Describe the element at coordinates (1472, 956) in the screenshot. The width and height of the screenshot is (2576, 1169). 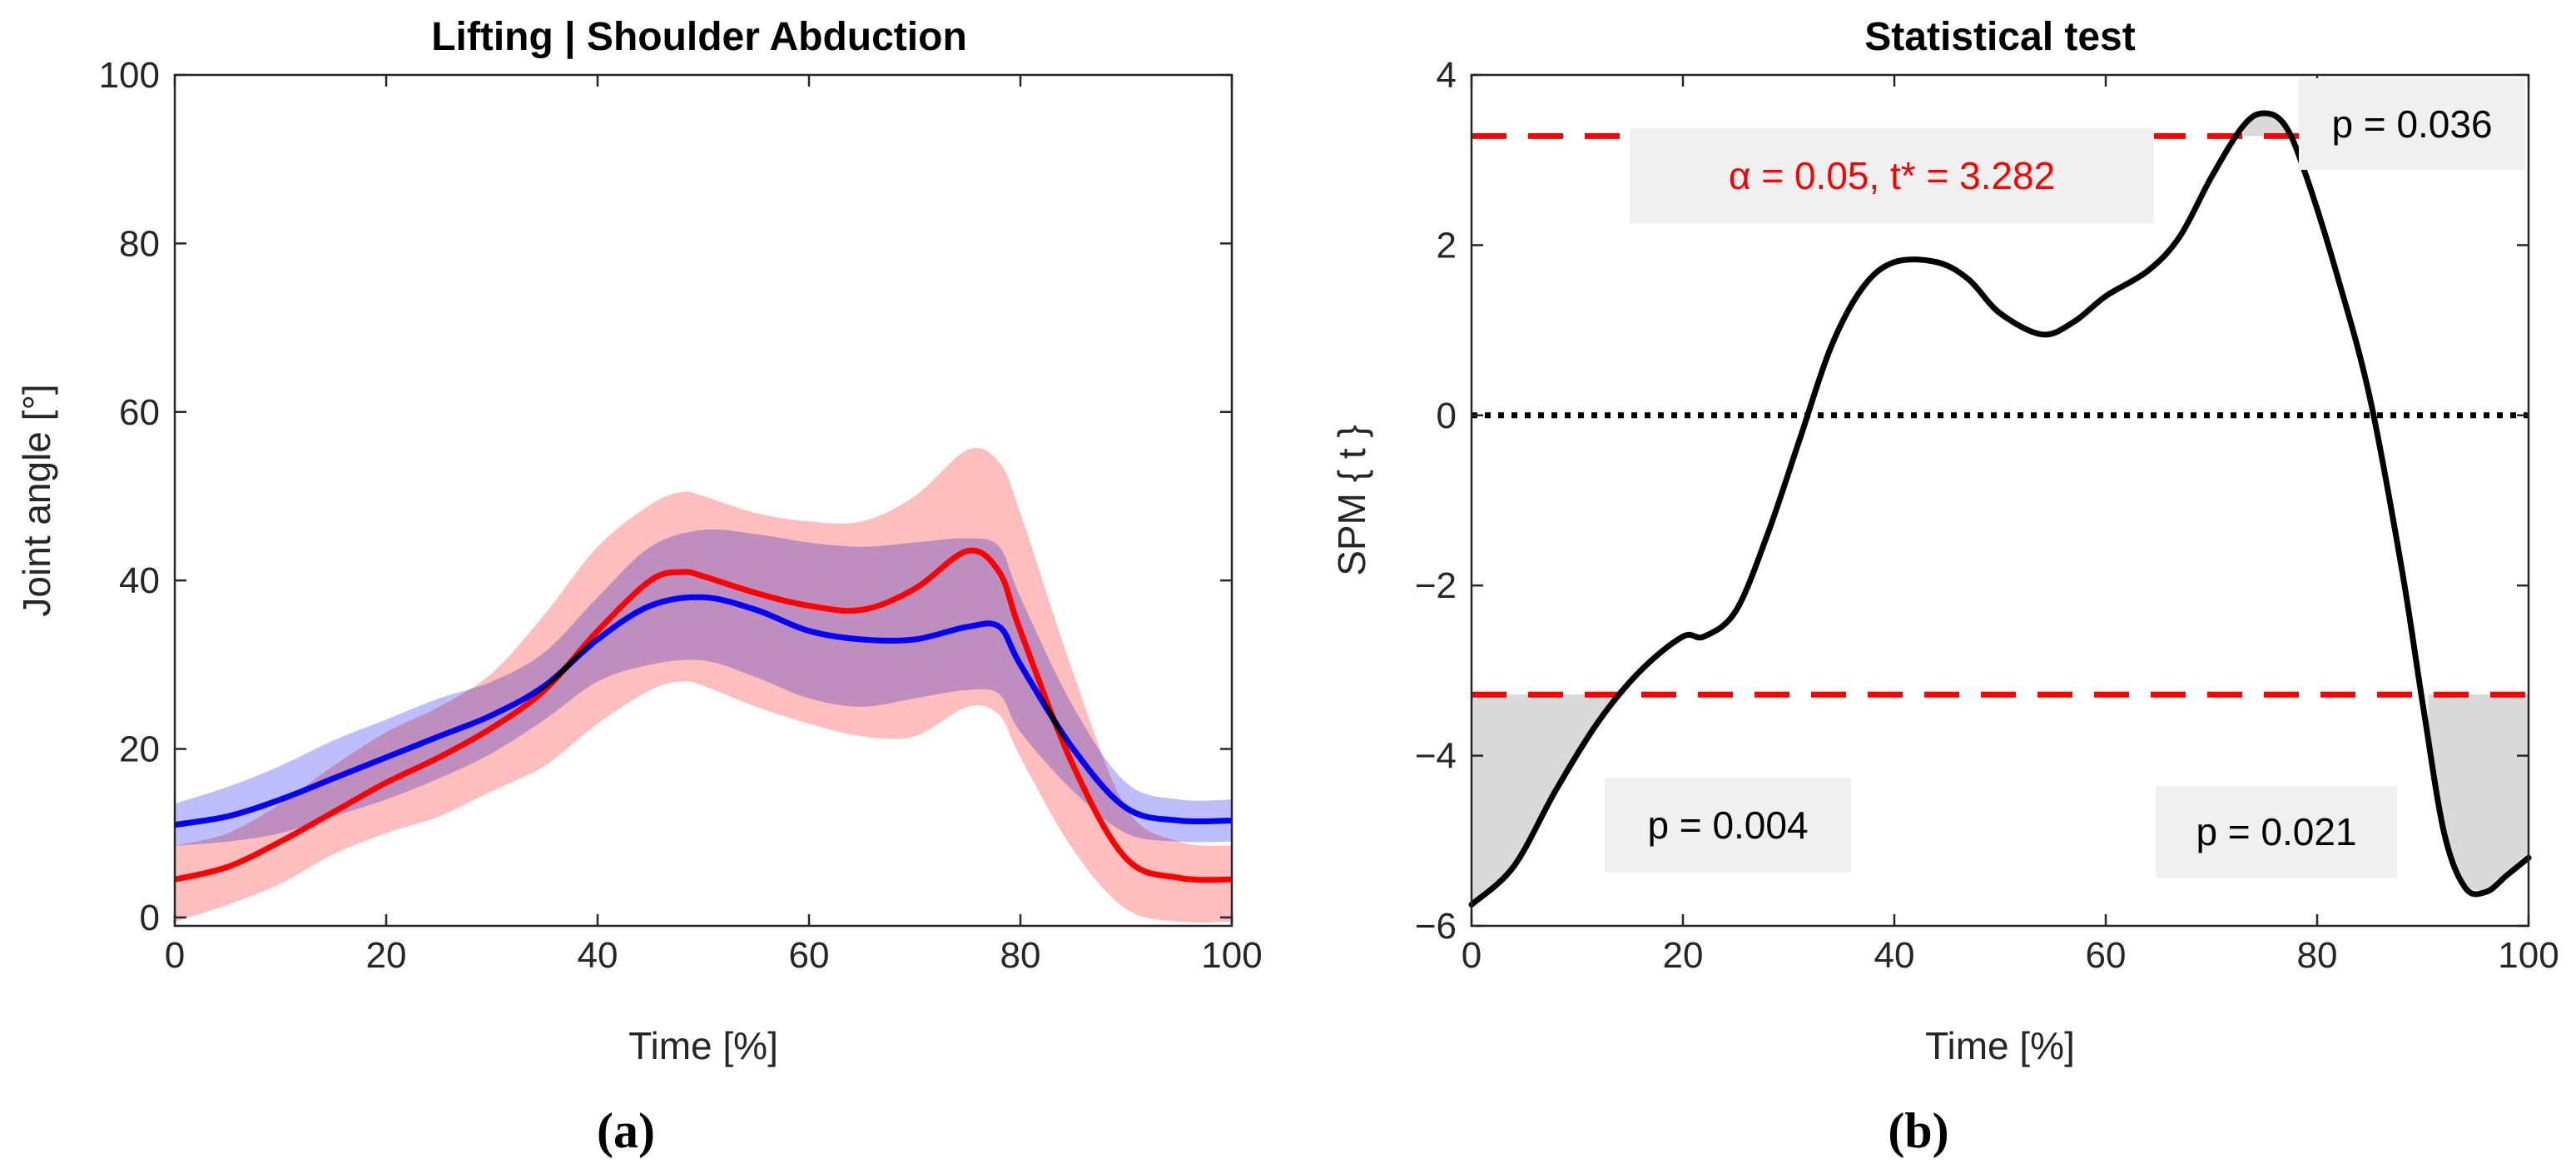
I see `panel-b-xtick-label: 0` at that location.